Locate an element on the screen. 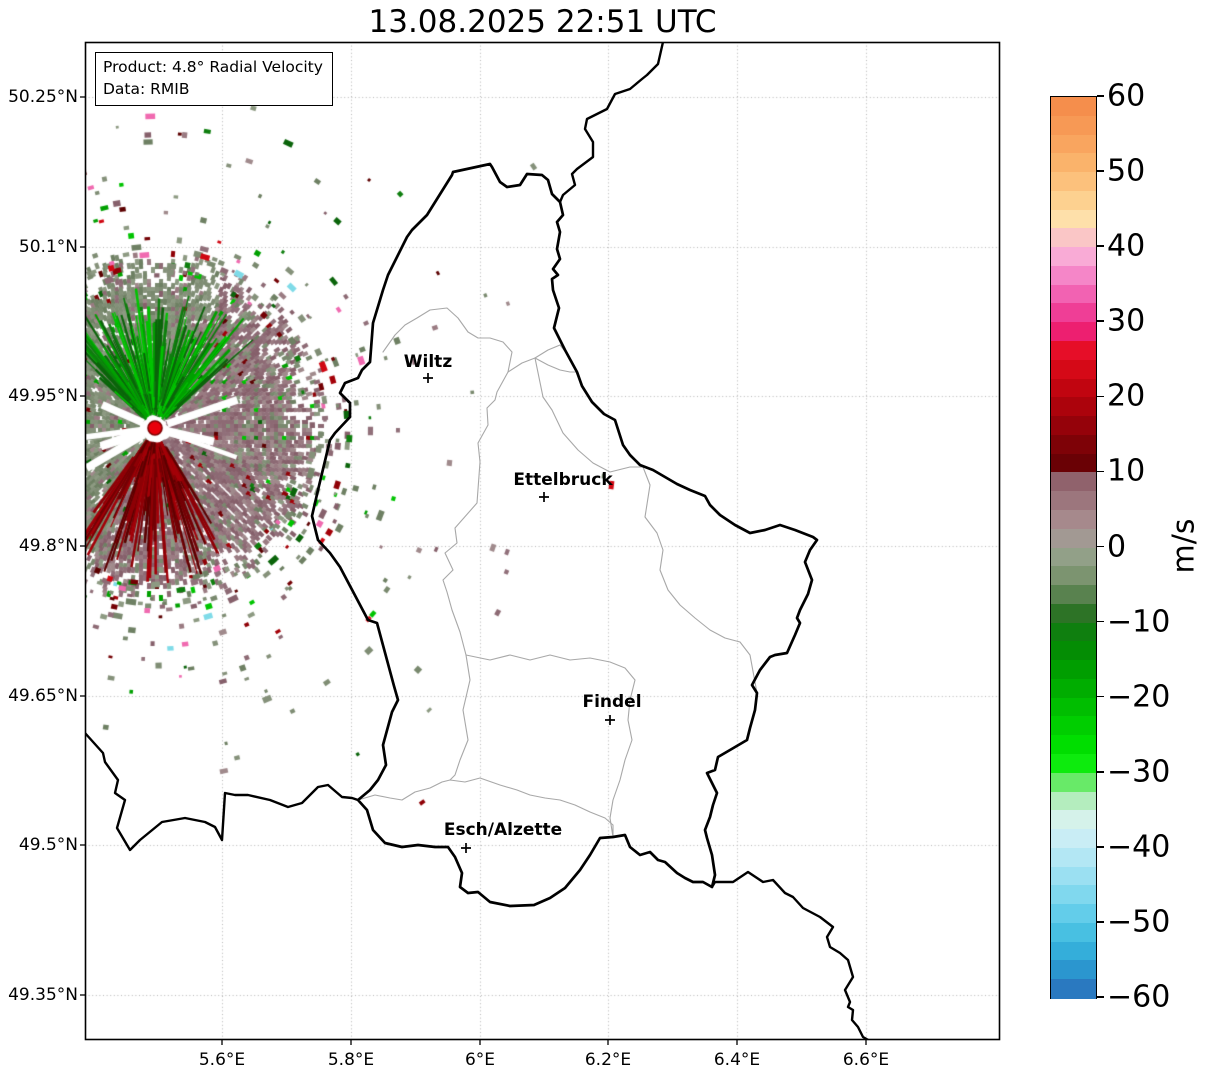 This screenshot has height=1081, width=1207. colorbar-tick-label: 60 is located at coordinates (1126, 96).